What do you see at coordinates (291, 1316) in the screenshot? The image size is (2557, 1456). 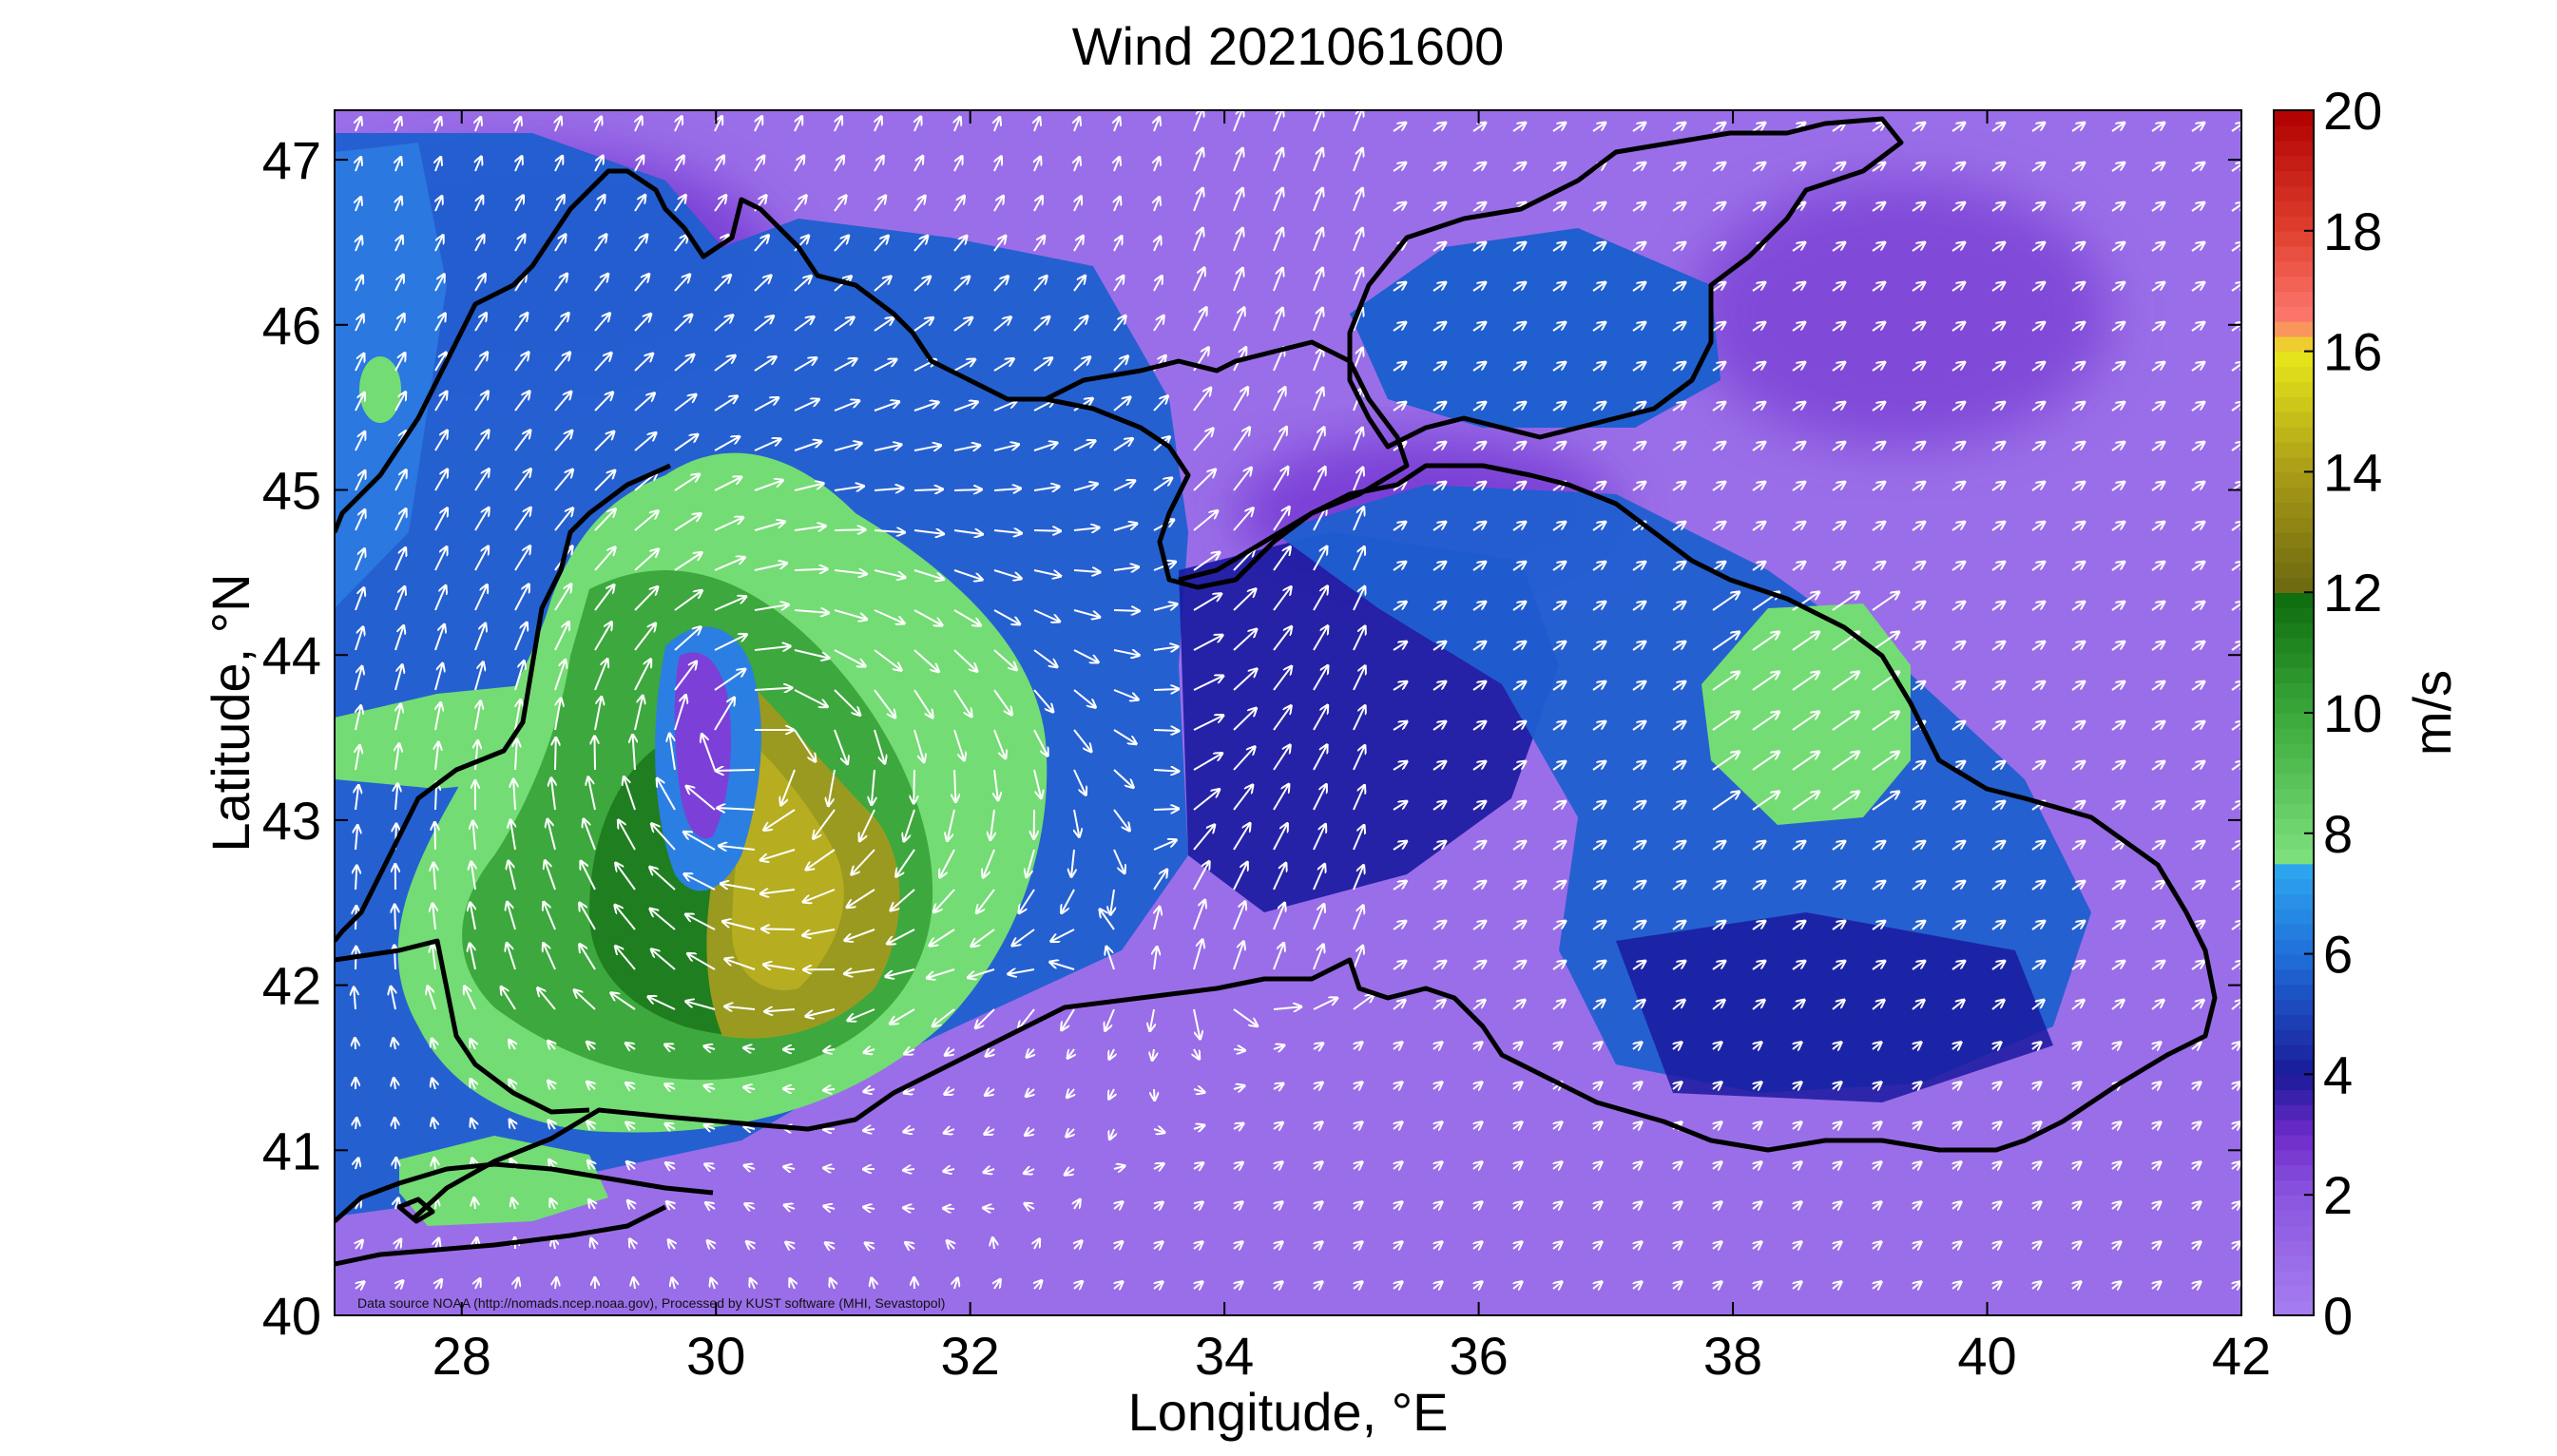 I see `y-tick-label: 40` at bounding box center [291, 1316].